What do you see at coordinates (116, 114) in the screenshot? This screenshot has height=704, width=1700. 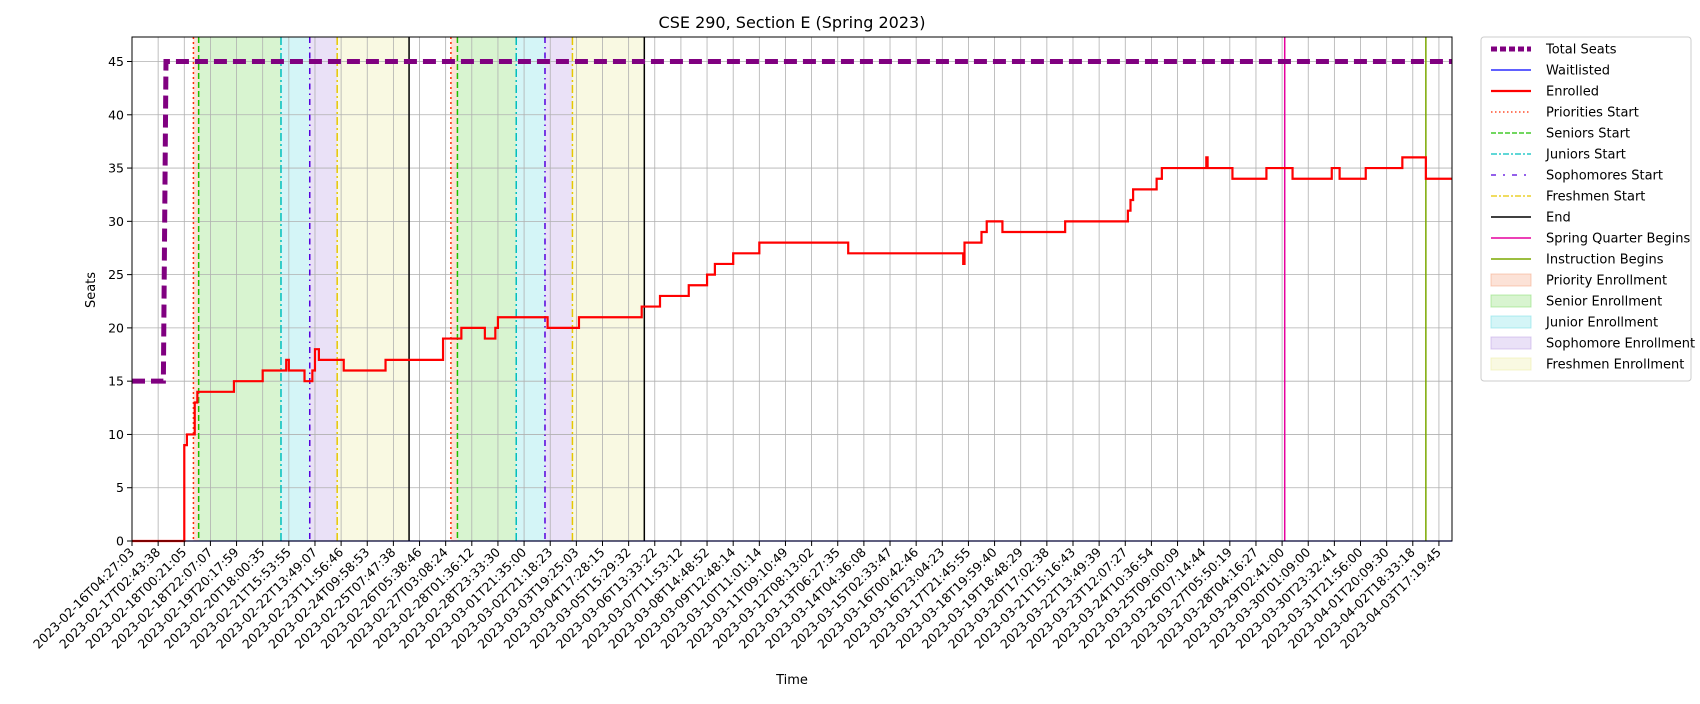 I see `y-tick-label: 40` at bounding box center [116, 114].